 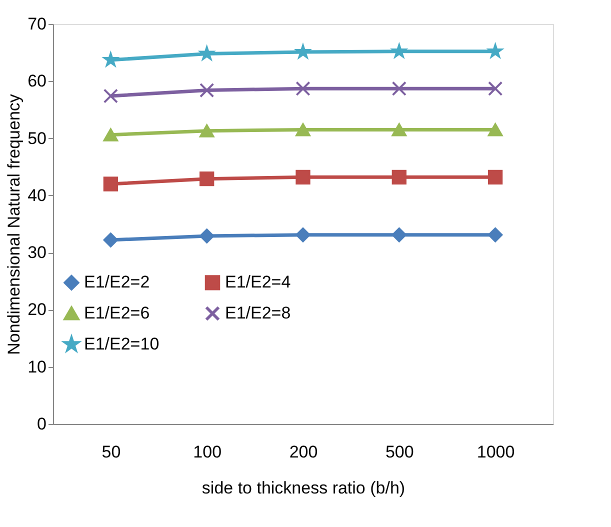 I want to click on x-tick-label: 1000, so click(x=495, y=452).